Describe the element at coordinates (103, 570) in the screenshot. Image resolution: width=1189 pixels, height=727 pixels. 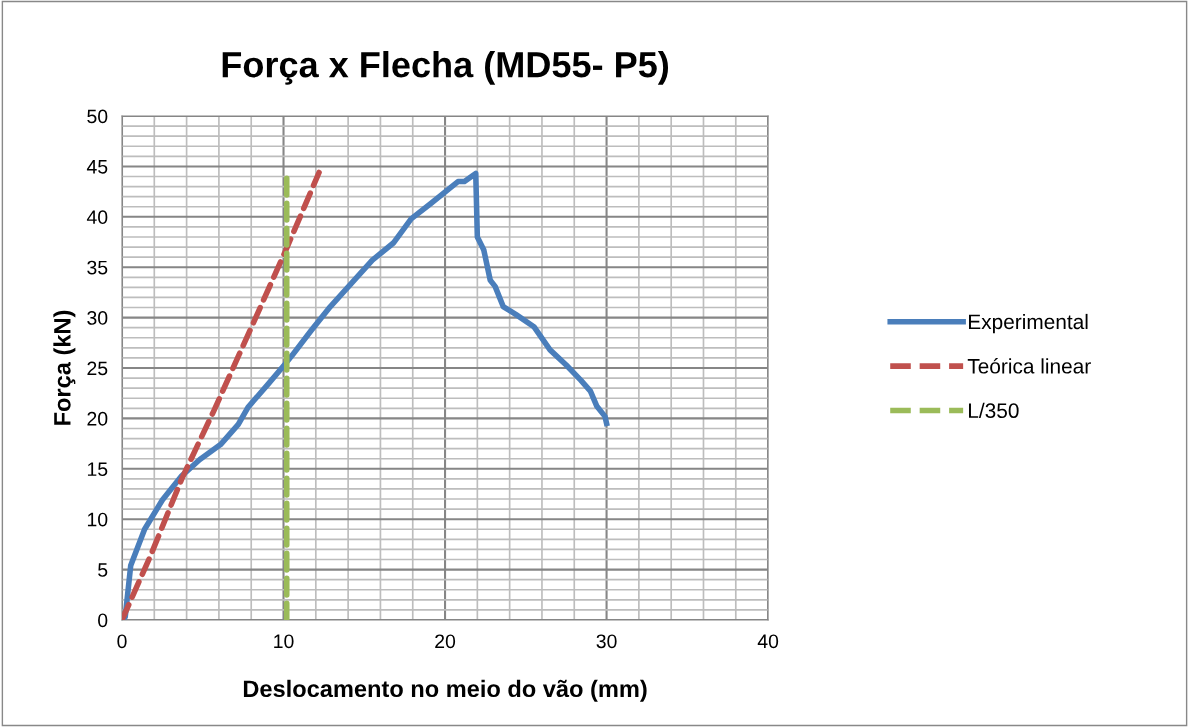
I see `y-tick-label: 5` at that location.